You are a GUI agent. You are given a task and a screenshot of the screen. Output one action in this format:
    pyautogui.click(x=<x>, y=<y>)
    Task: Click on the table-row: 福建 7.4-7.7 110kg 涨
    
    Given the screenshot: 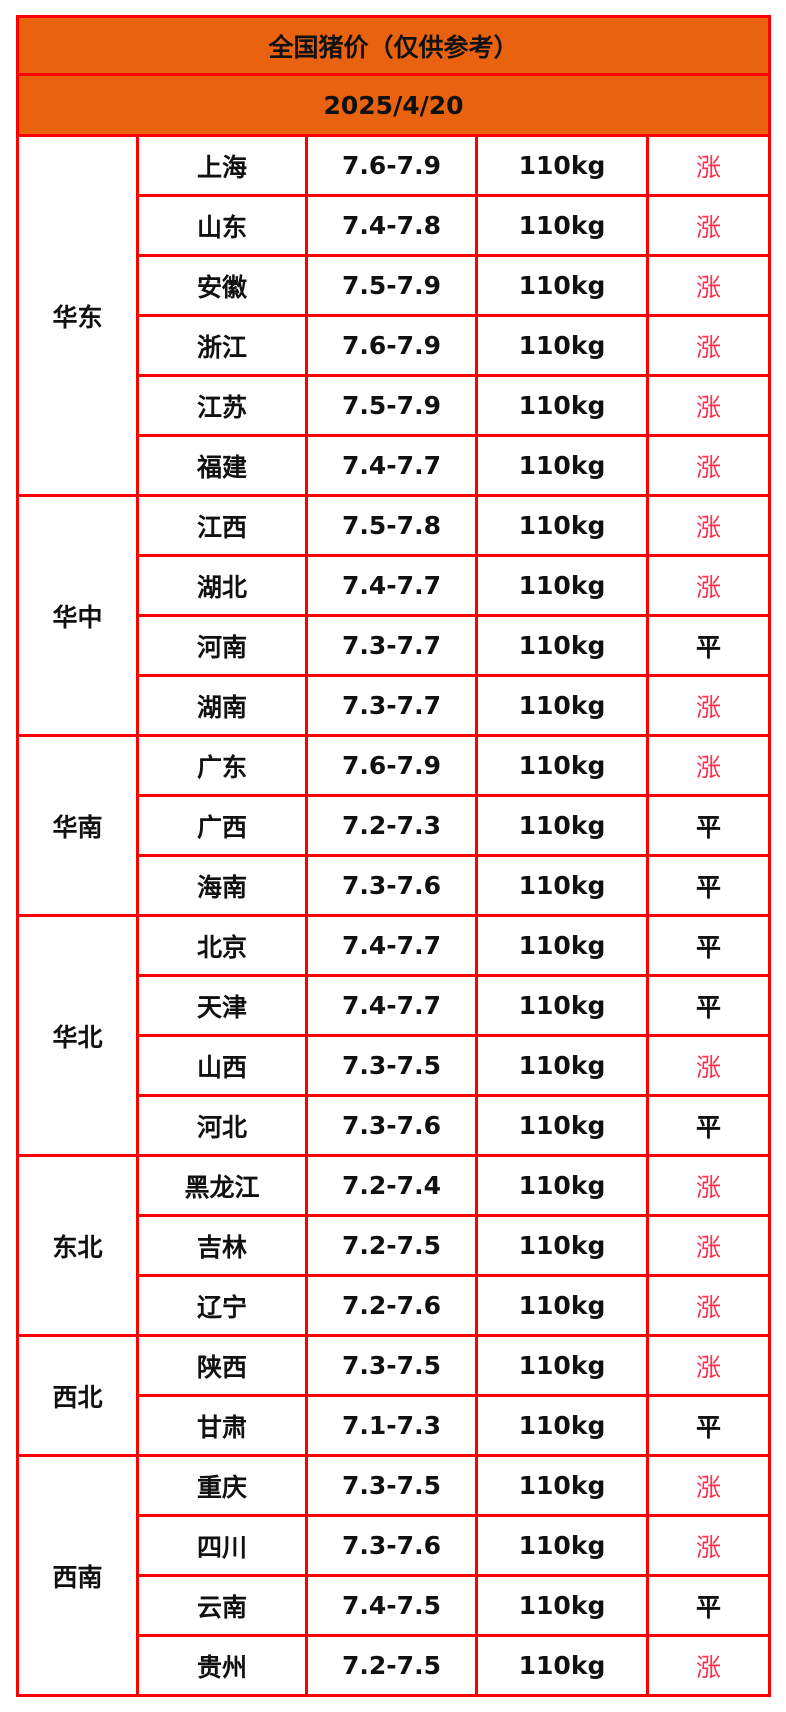 What is the action you would take?
    pyautogui.click(x=395, y=465)
    